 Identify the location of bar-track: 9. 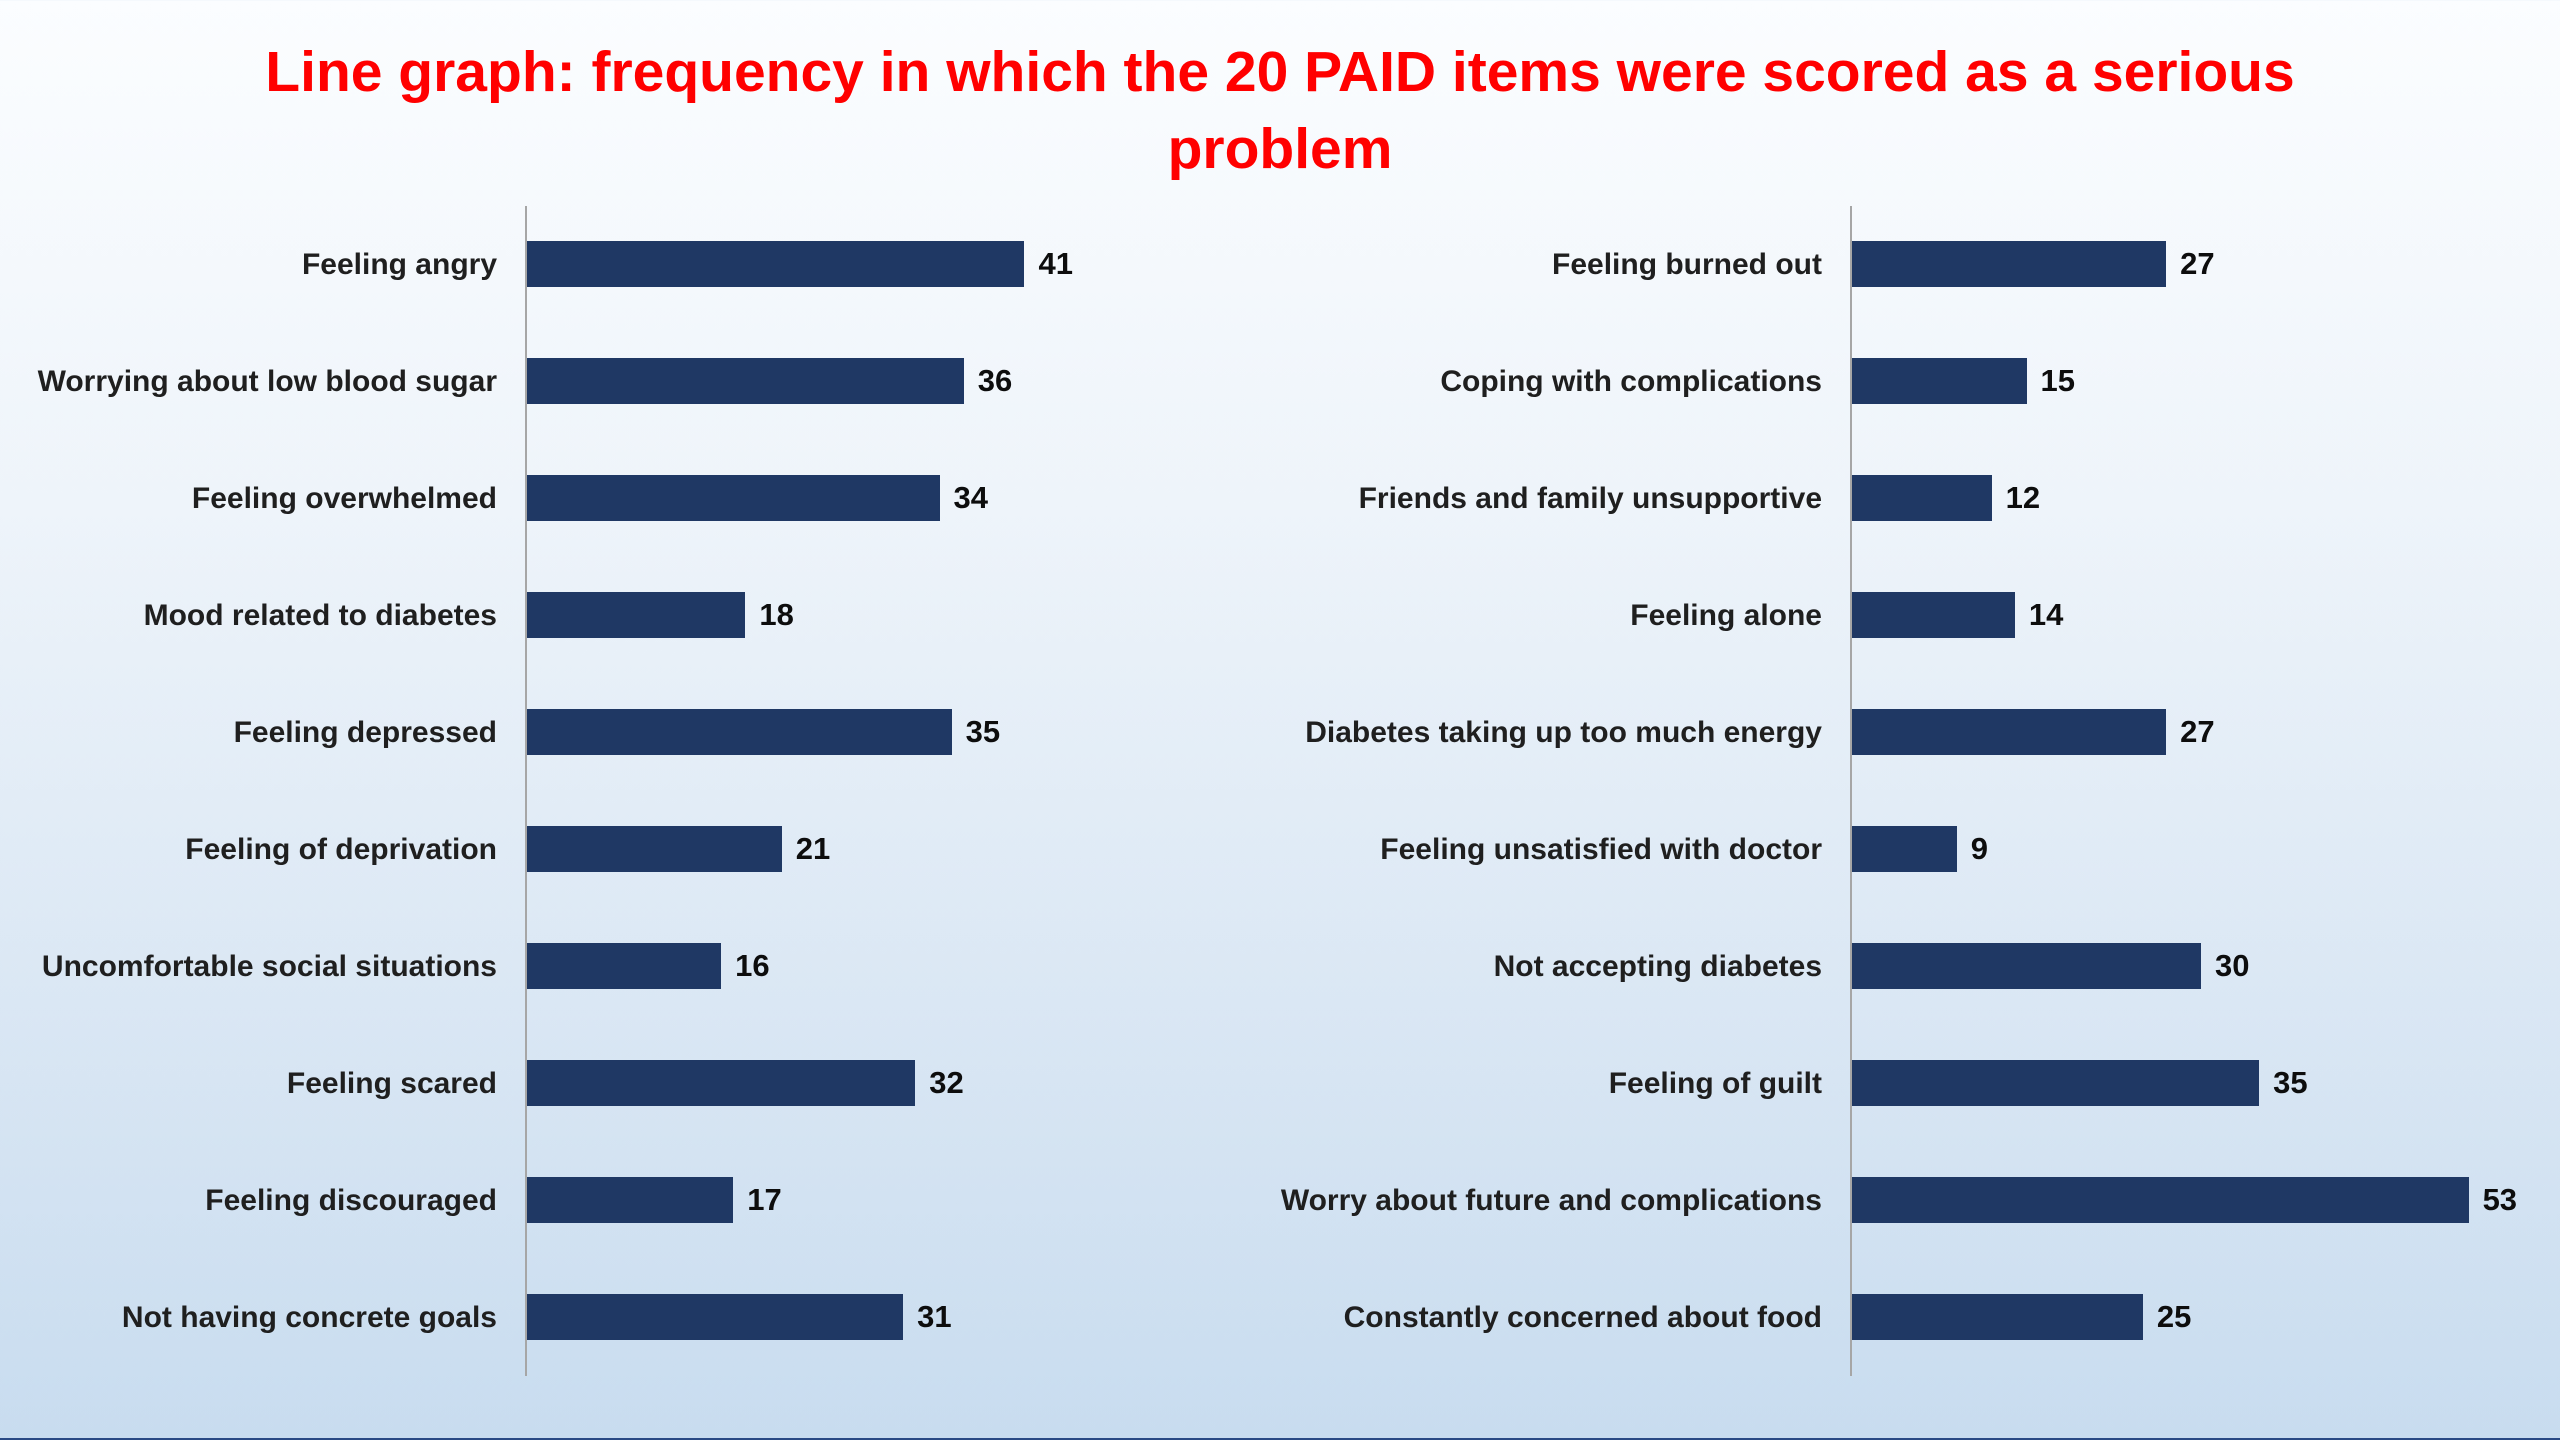
(2200, 849).